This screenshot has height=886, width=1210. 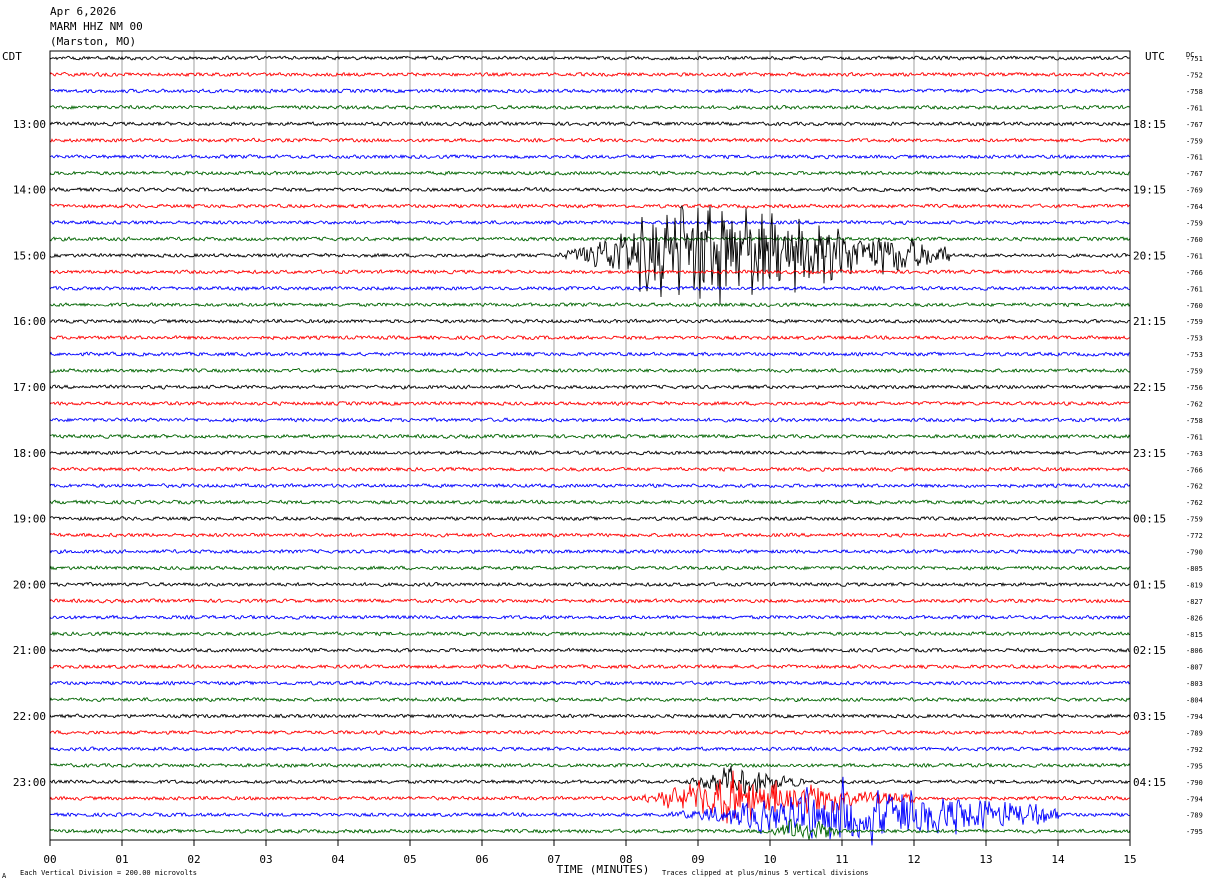 I want to click on dc-offset-label: -769, so click(x=1194, y=191).